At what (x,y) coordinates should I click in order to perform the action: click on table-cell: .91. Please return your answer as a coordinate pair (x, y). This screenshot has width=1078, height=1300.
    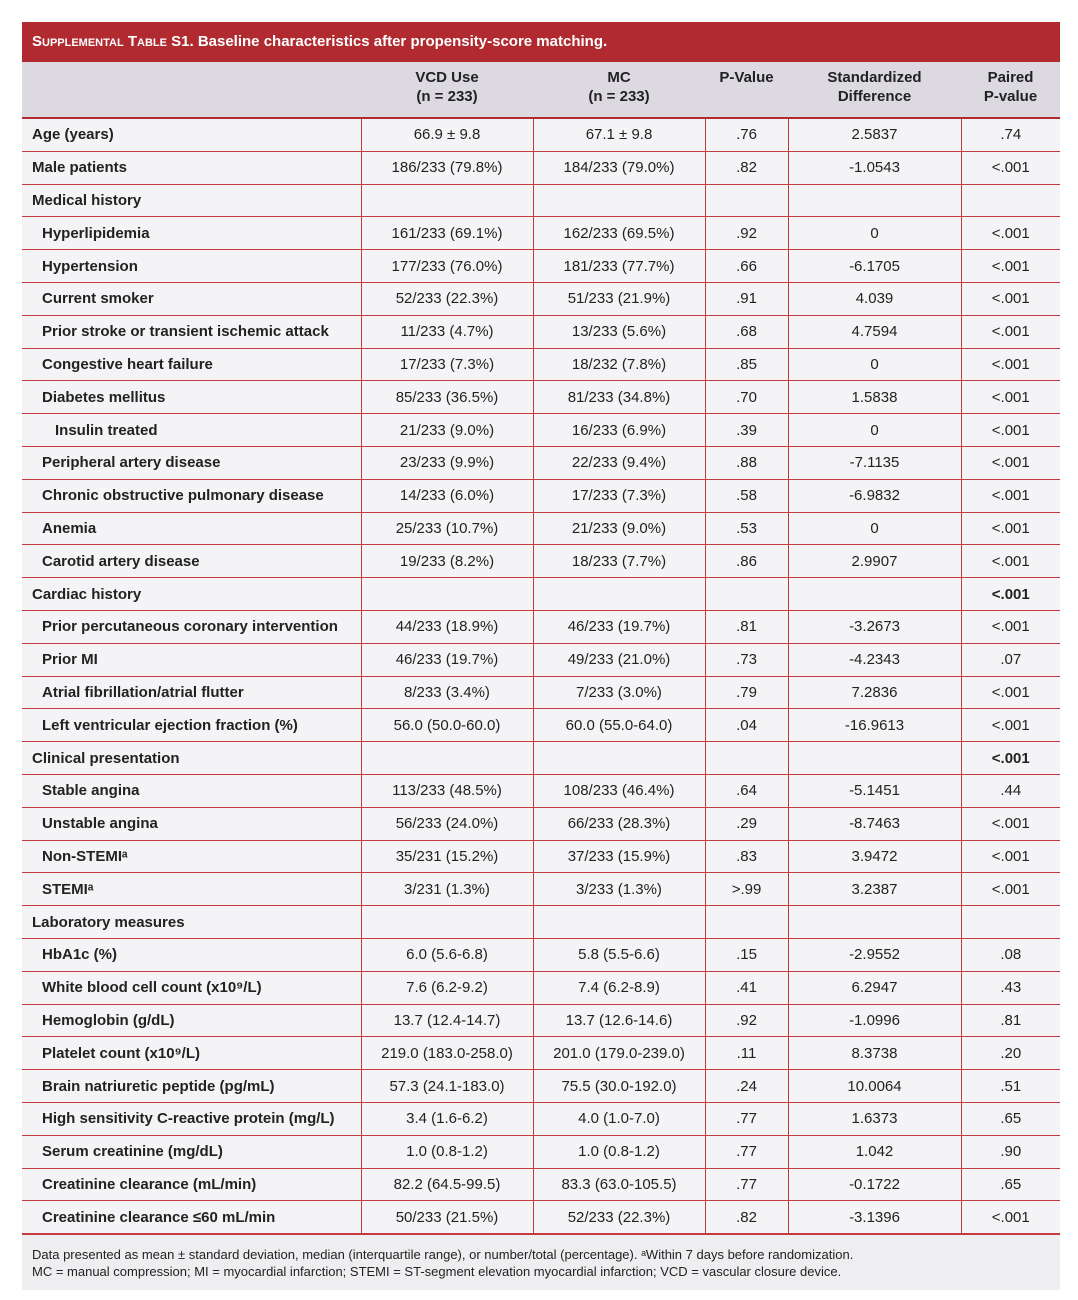
    Looking at the image, I should click on (746, 299).